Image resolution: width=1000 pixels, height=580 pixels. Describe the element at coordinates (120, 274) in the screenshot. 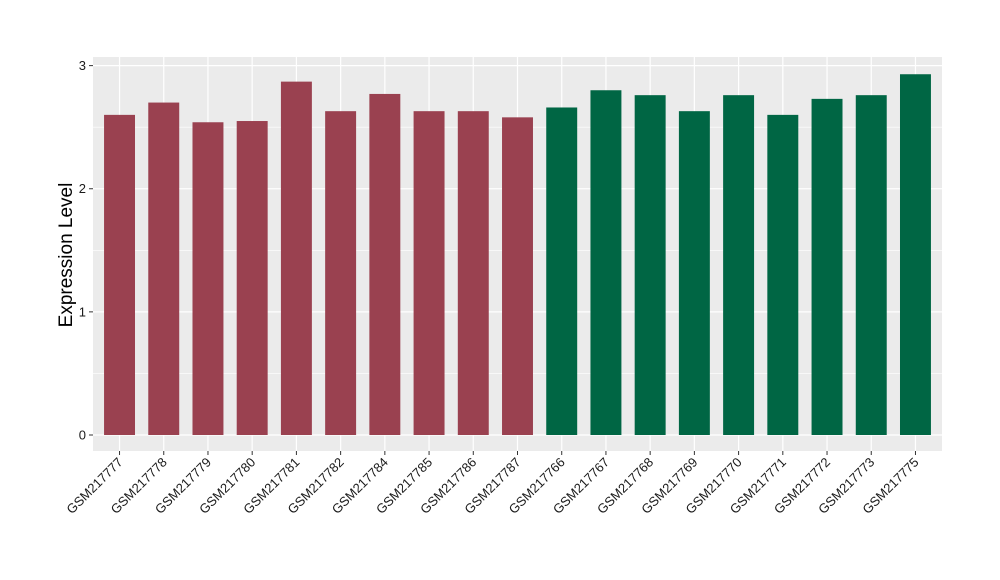

I see `bar-GSM217777` at that location.